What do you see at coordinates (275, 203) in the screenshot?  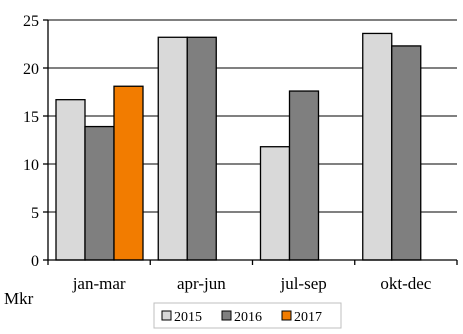 I see `bar-2015-jul-sep` at bounding box center [275, 203].